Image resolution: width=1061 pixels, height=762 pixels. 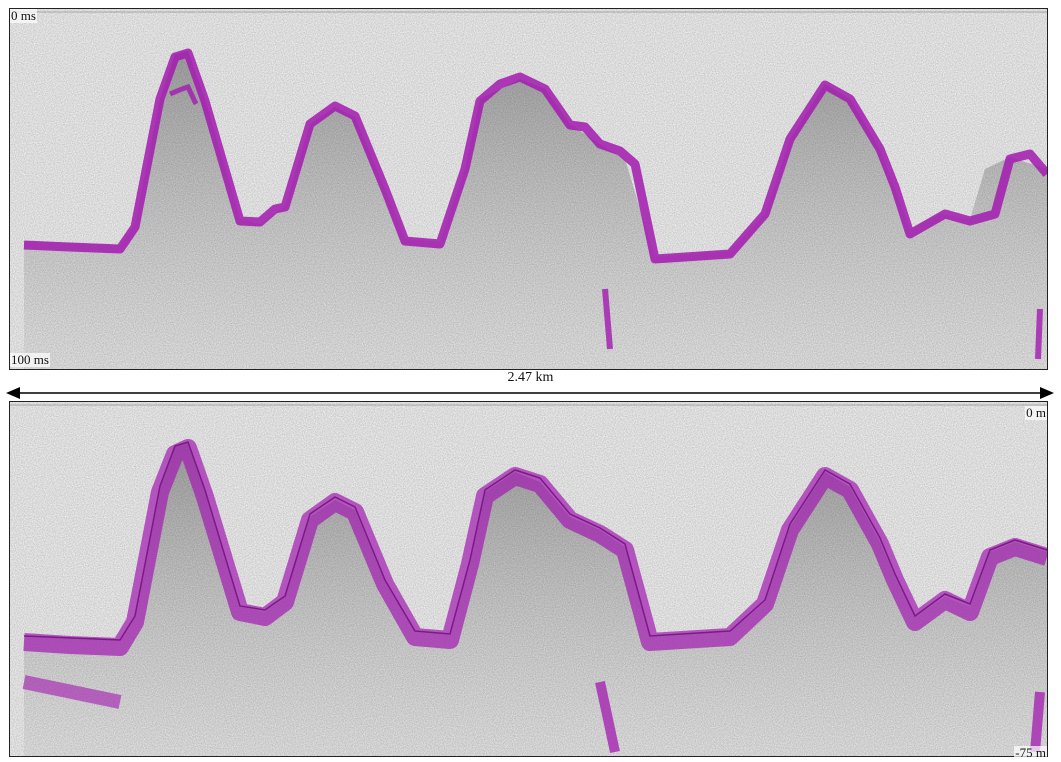 I want to click on scale-arrow, so click(x=530, y=393).